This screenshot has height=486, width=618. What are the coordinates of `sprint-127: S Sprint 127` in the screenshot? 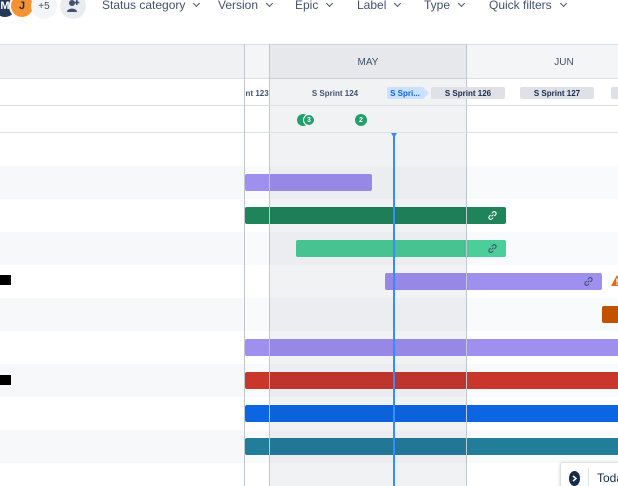 It's located at (557, 93).